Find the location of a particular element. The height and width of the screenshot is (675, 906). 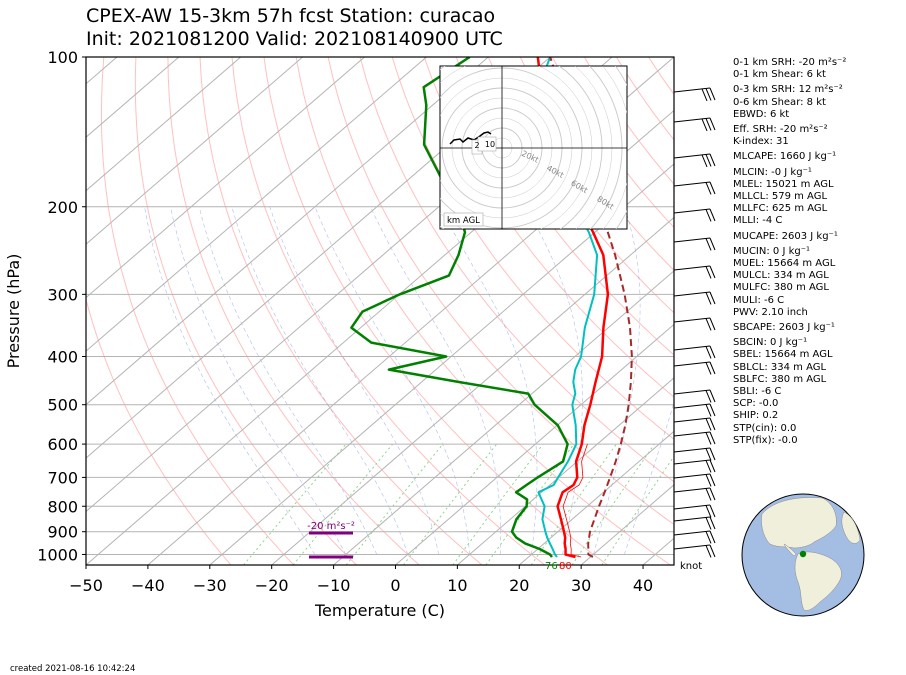

hodograph-legend-label: km AGL is located at coordinates (463, 221).